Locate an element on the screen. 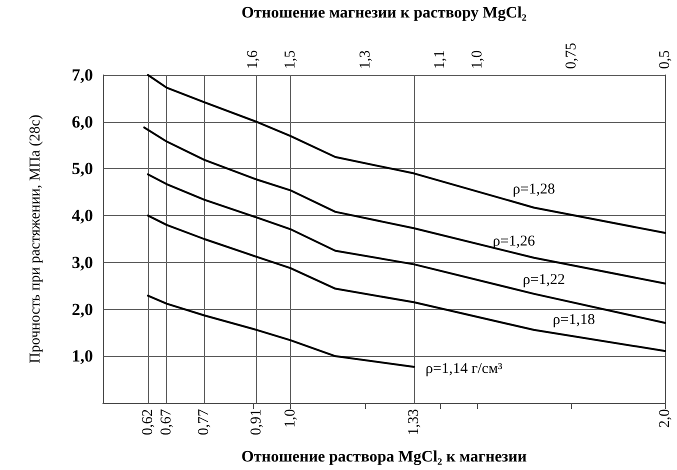 The height and width of the screenshot is (470, 677). x2-tick-label: 0,5 is located at coordinates (665, 59).